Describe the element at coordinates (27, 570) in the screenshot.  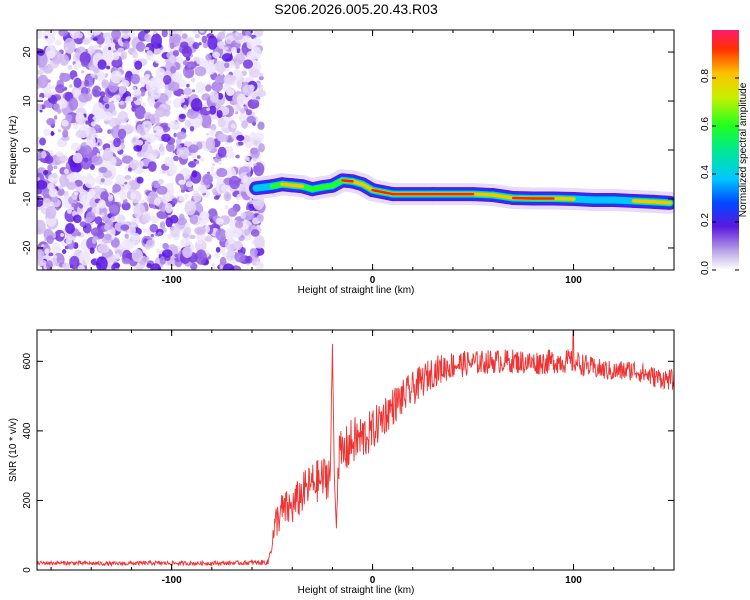
I see `snr-y-tick-label: 0` at that location.